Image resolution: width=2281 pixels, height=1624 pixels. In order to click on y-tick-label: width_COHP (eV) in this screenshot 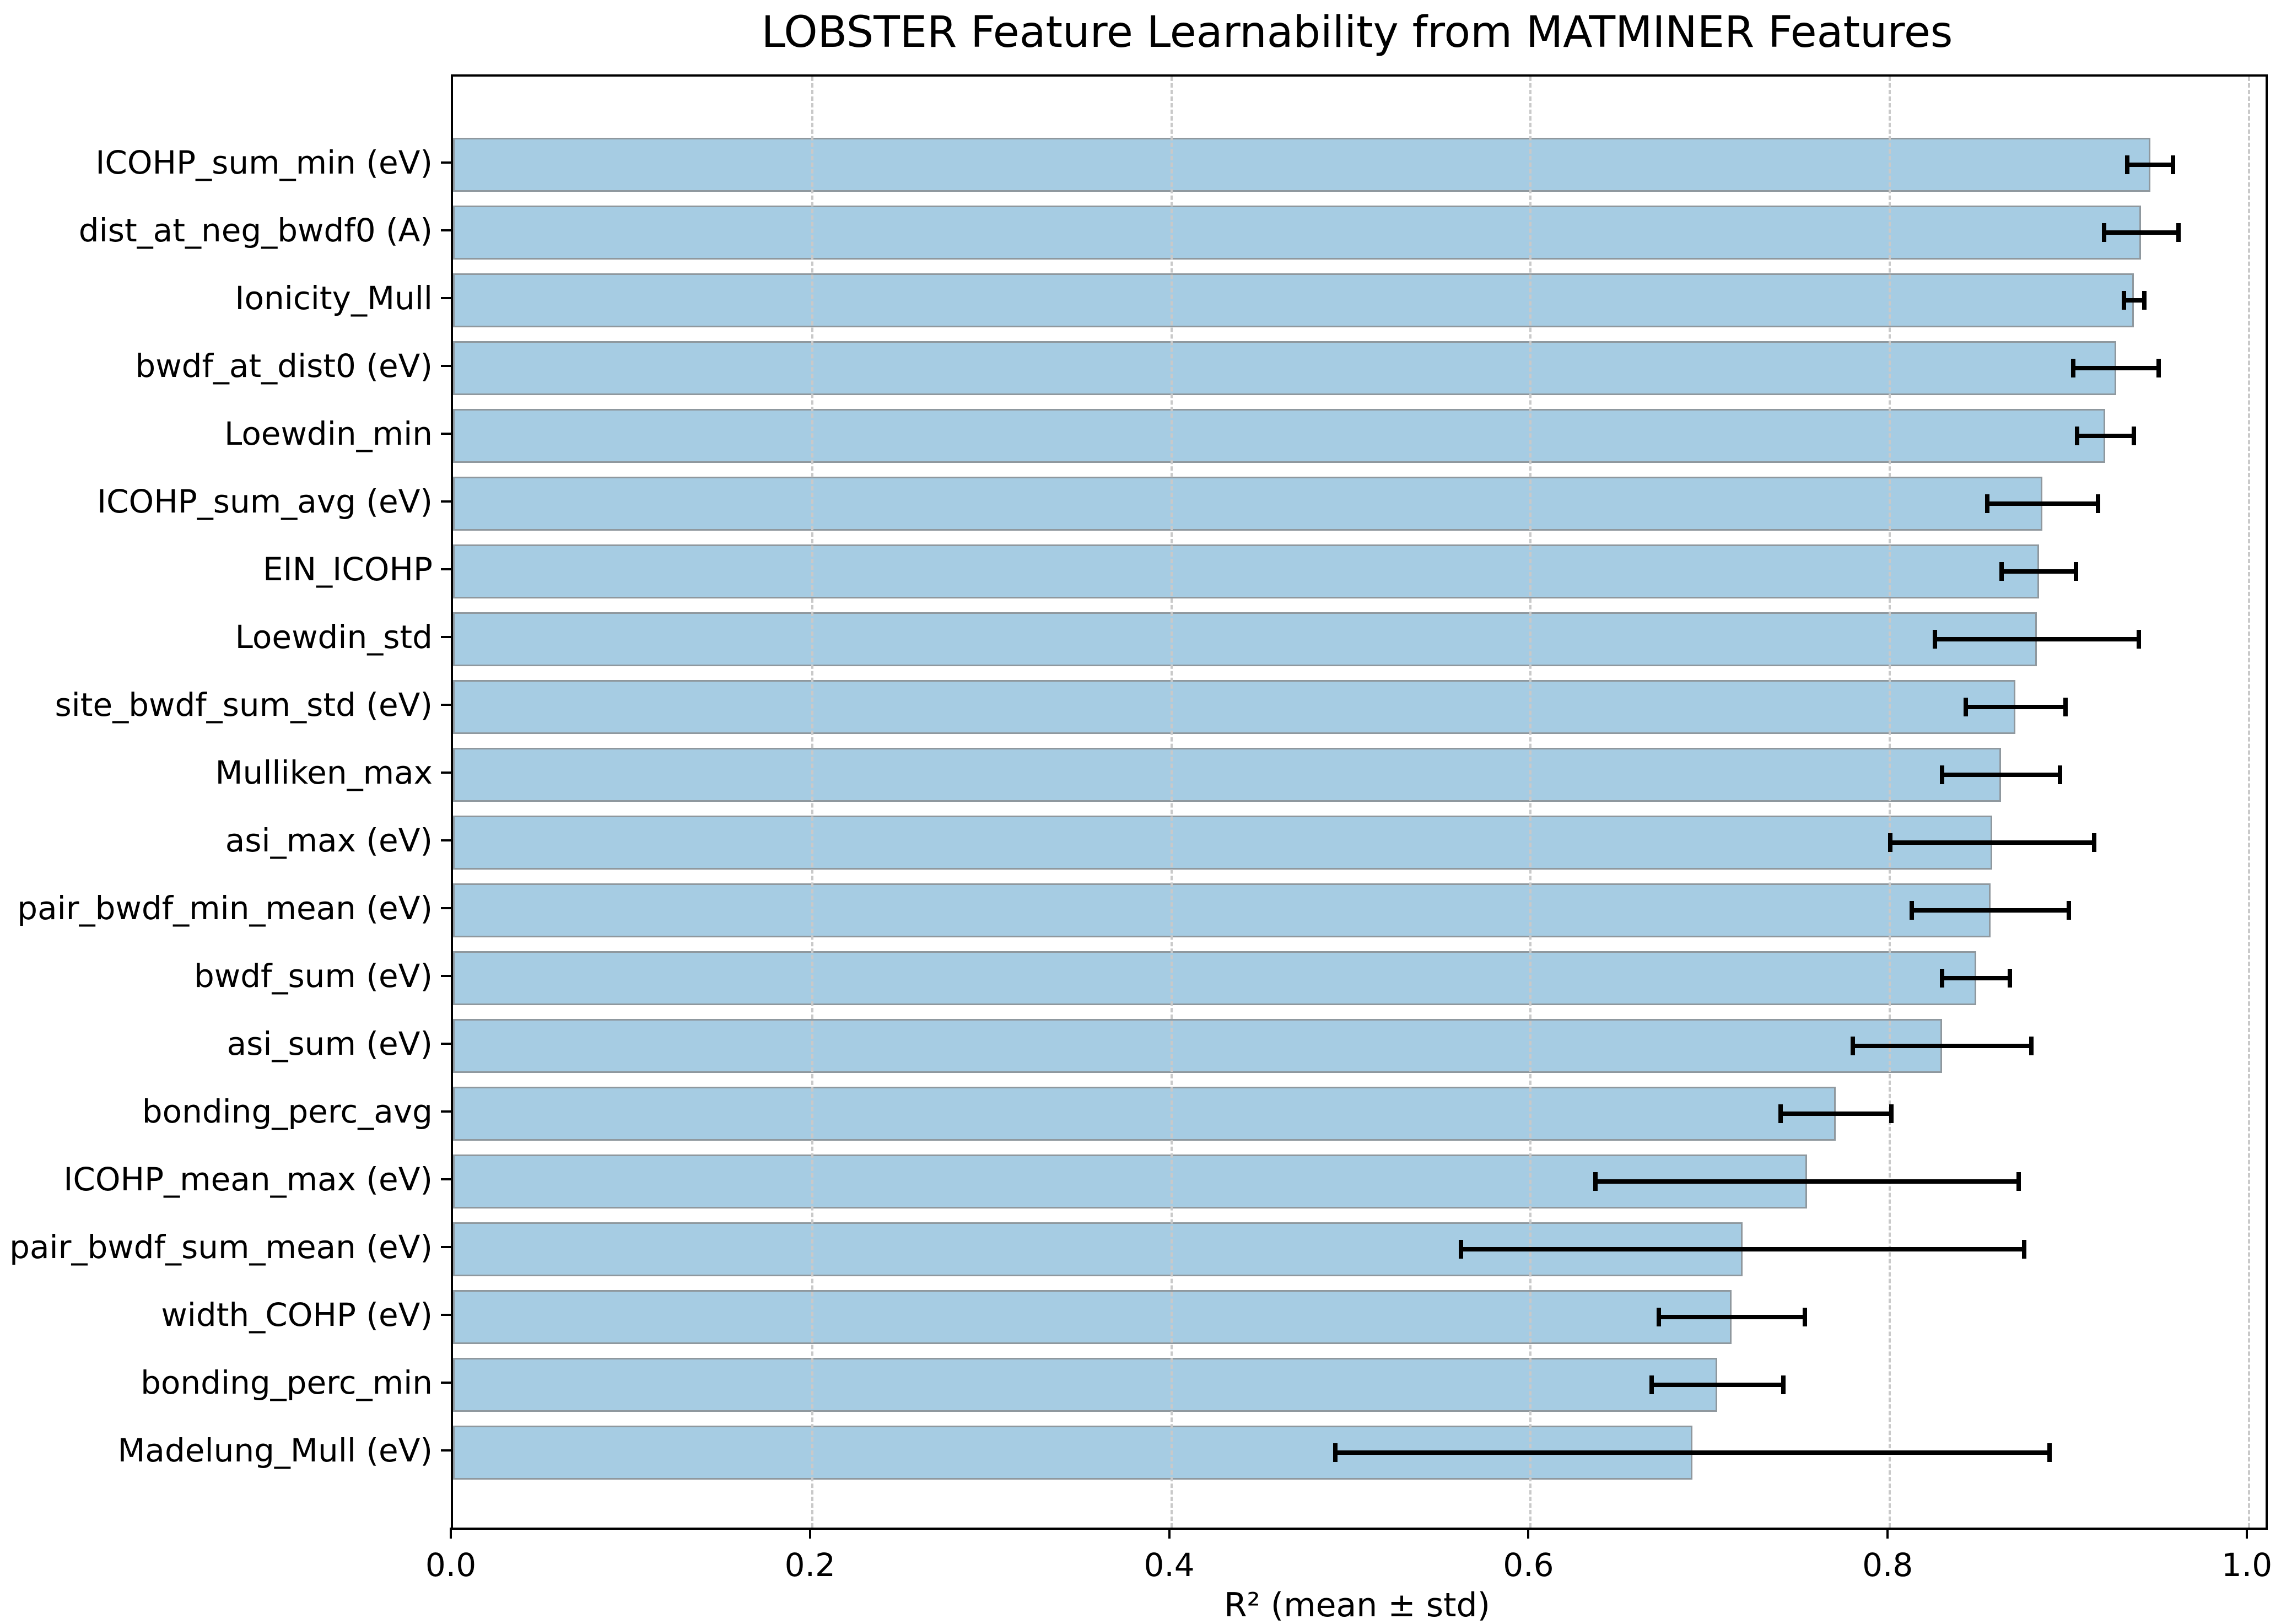, I will do `click(297, 1315)`.